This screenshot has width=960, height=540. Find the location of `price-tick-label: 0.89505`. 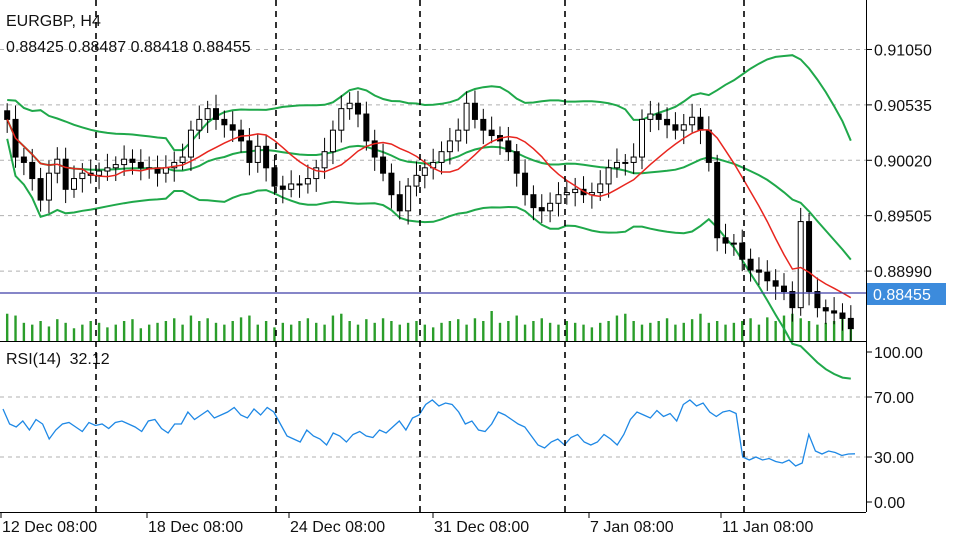

price-tick-label: 0.89505 is located at coordinates (903, 217).